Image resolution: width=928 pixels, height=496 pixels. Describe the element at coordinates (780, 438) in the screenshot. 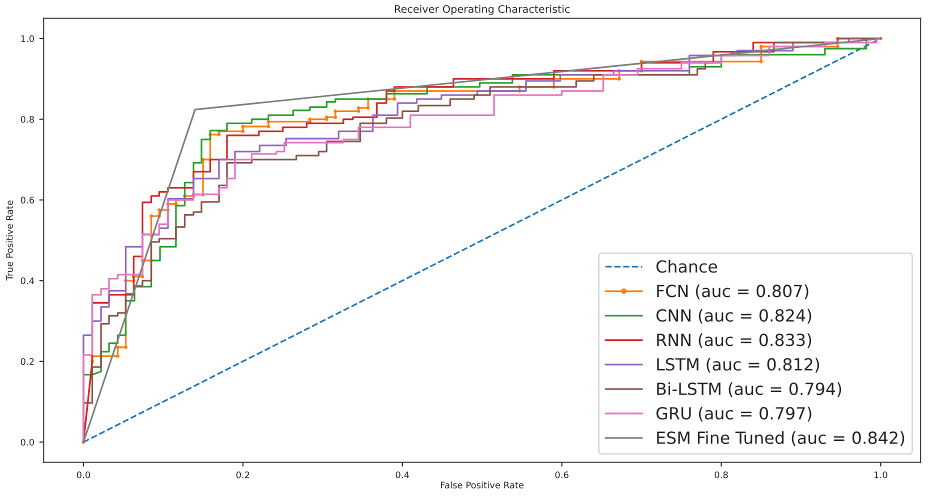

I see `legend-label: ESM Fine Tuned (auc = 0.842)` at that location.